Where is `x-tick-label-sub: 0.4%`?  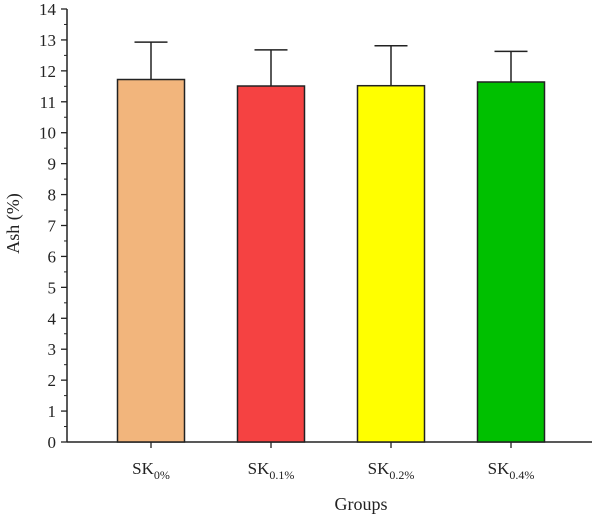 x-tick-label-sub: 0.4% is located at coordinates (521, 475).